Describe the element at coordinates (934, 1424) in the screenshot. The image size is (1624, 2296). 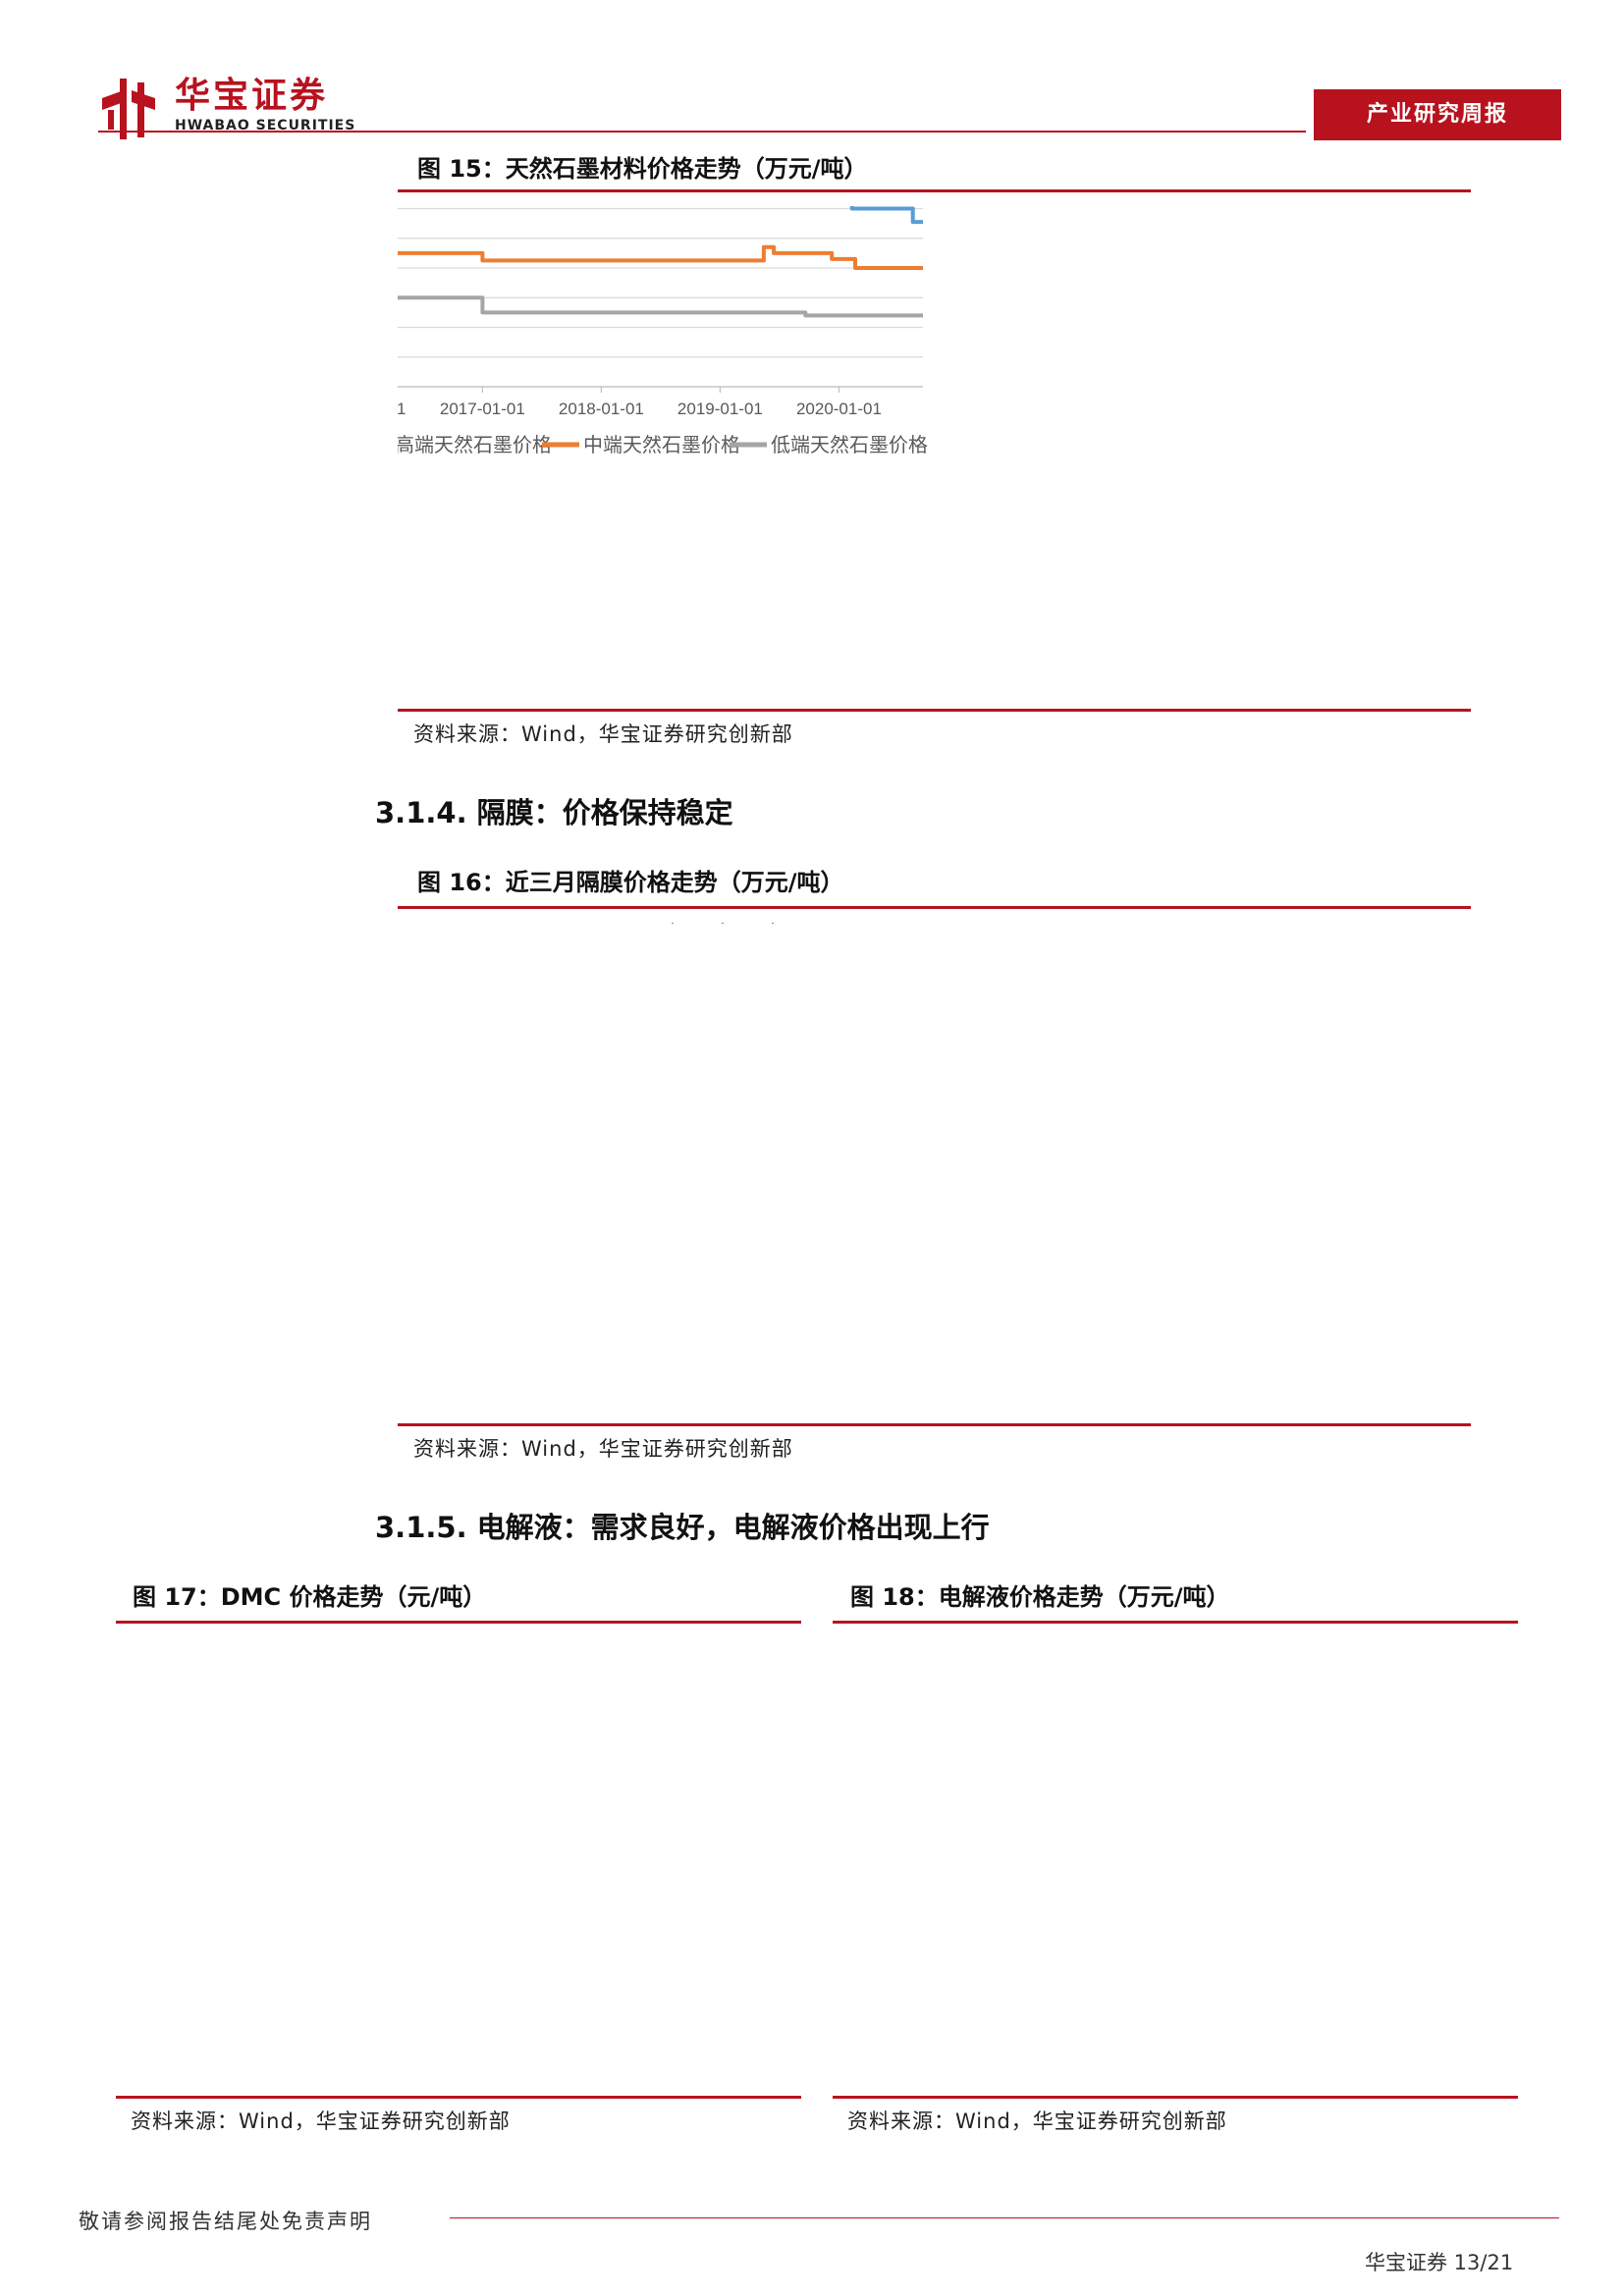
I see `fig16-bottom-rule` at that location.